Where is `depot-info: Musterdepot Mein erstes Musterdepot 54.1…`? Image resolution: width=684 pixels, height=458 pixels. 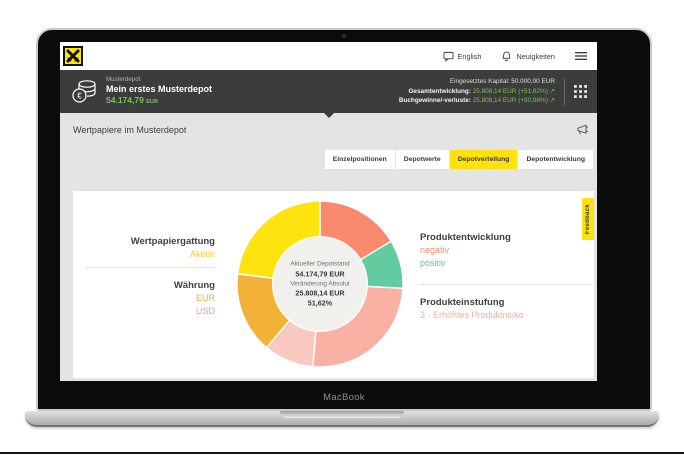 depot-info: Musterdepot Mein erstes Musterdepot 54.1… is located at coordinates (159, 91).